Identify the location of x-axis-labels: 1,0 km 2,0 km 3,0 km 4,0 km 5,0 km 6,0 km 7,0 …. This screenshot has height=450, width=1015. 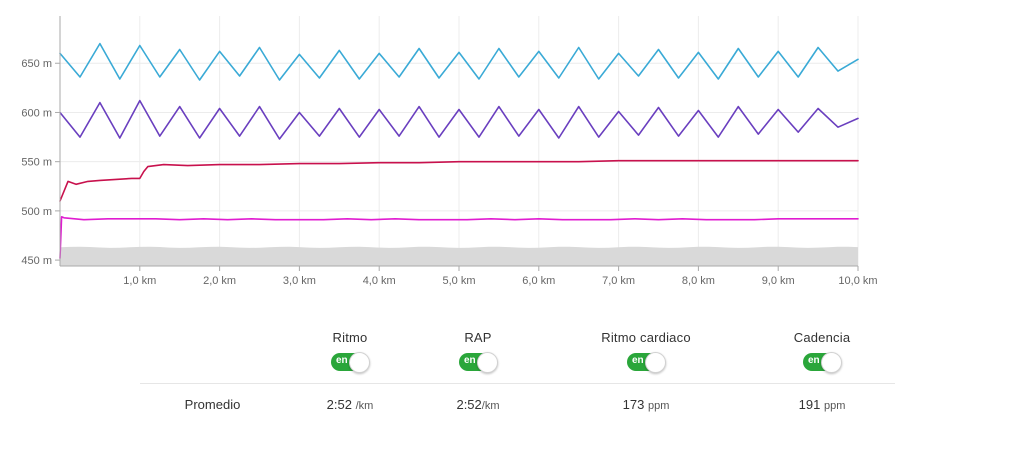
(500, 276).